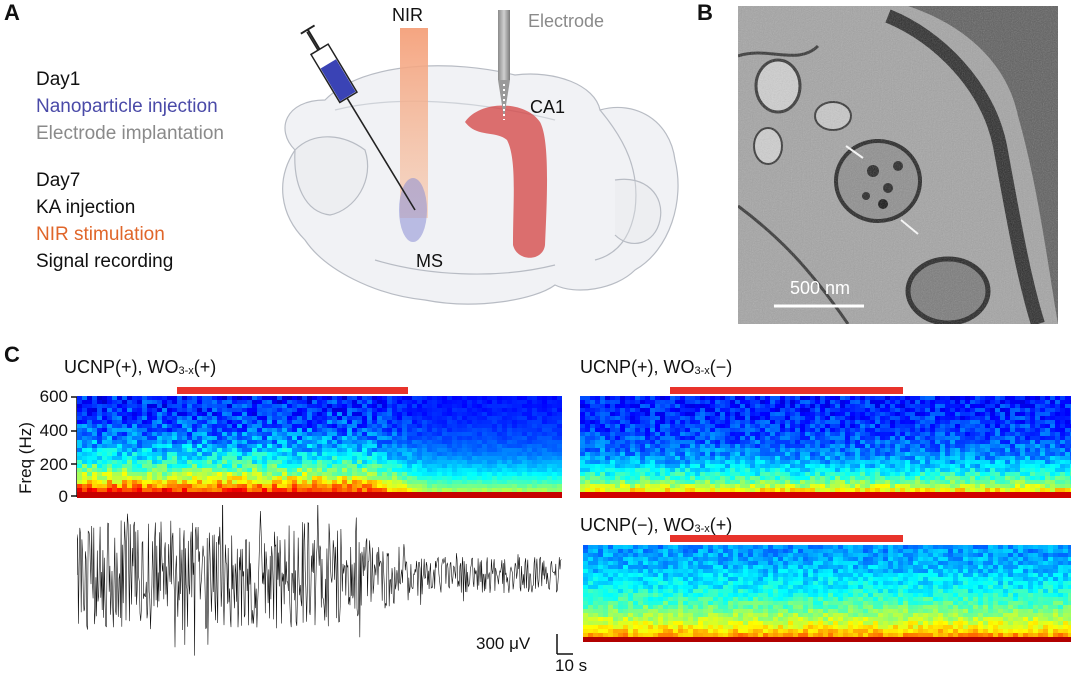 The image size is (1080, 676). What do you see at coordinates (58, 180) in the screenshot?
I see `protocol-day7: Day7` at bounding box center [58, 180].